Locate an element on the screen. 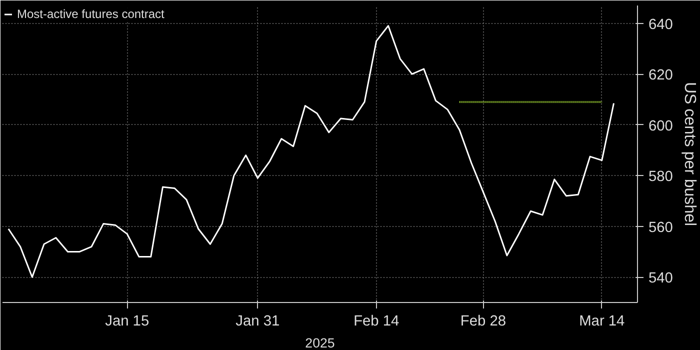  y-tick-label: 580 is located at coordinates (660, 177).